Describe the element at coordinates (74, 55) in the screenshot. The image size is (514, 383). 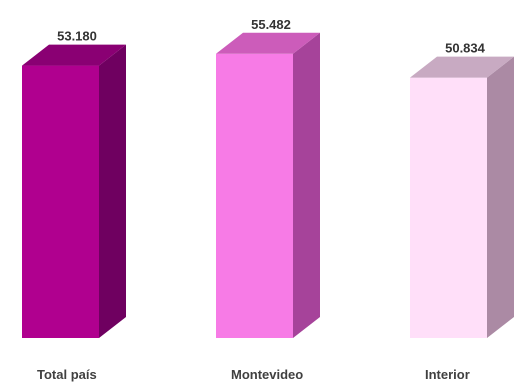
I see `bar-top-total-pais` at that location.